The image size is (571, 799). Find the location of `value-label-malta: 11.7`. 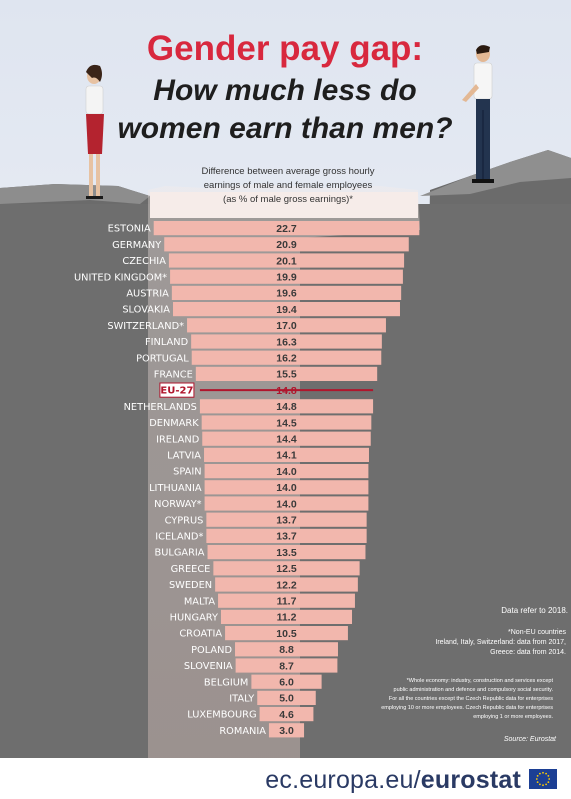

value-label-malta: 11.7 is located at coordinates (287, 602).